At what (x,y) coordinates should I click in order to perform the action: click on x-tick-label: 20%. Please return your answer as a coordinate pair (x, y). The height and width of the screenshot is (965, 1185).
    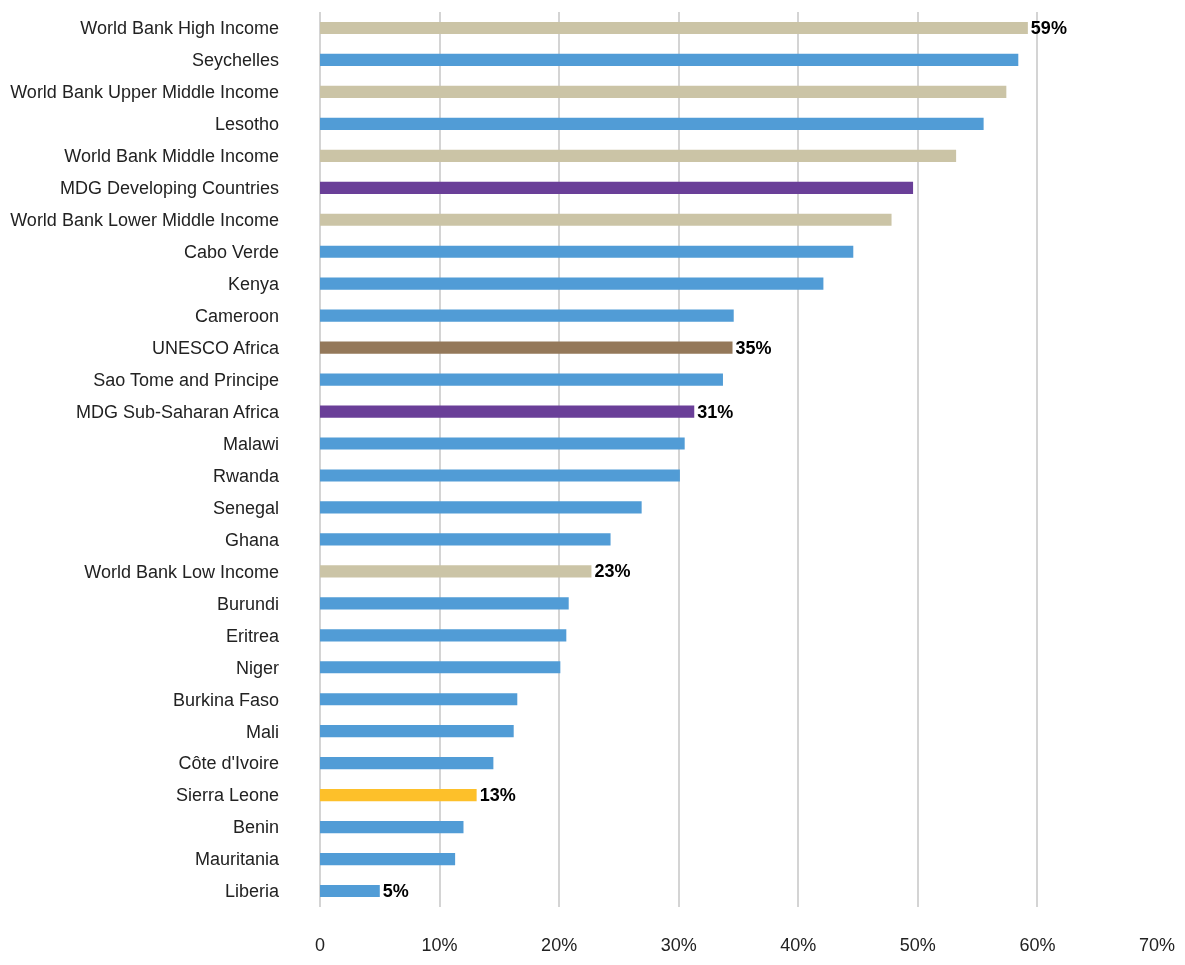
    Looking at the image, I should click on (559, 945).